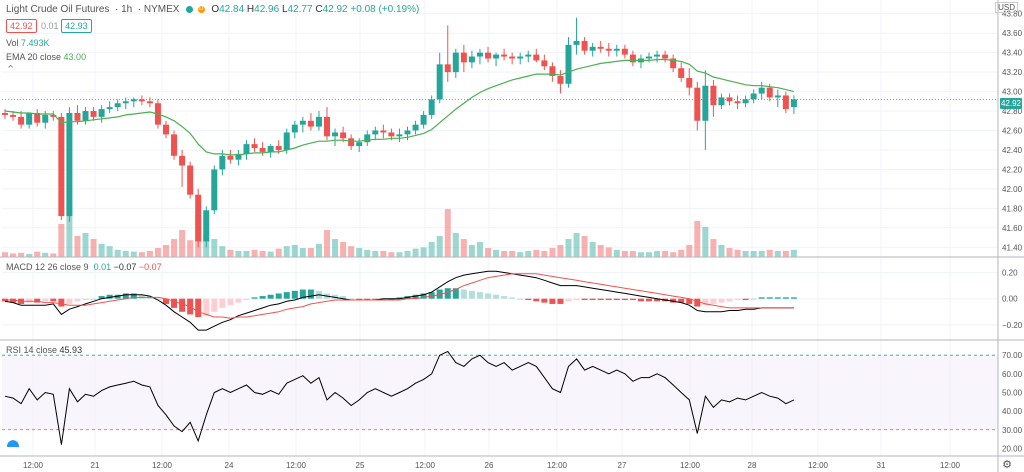 This screenshot has height=472, width=1024. I want to click on gear-icon: ⚙, so click(1007, 465).